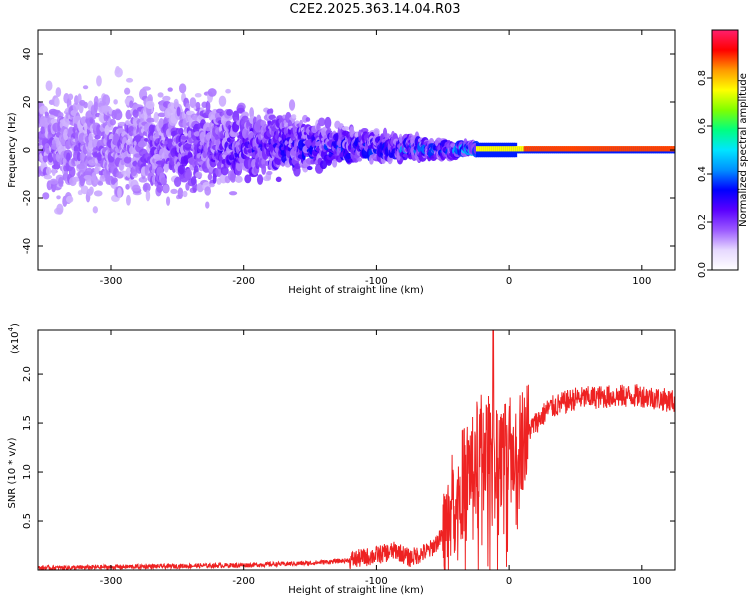  I want to click on spectrogram-y-tick-label: 40, so click(27, 54).